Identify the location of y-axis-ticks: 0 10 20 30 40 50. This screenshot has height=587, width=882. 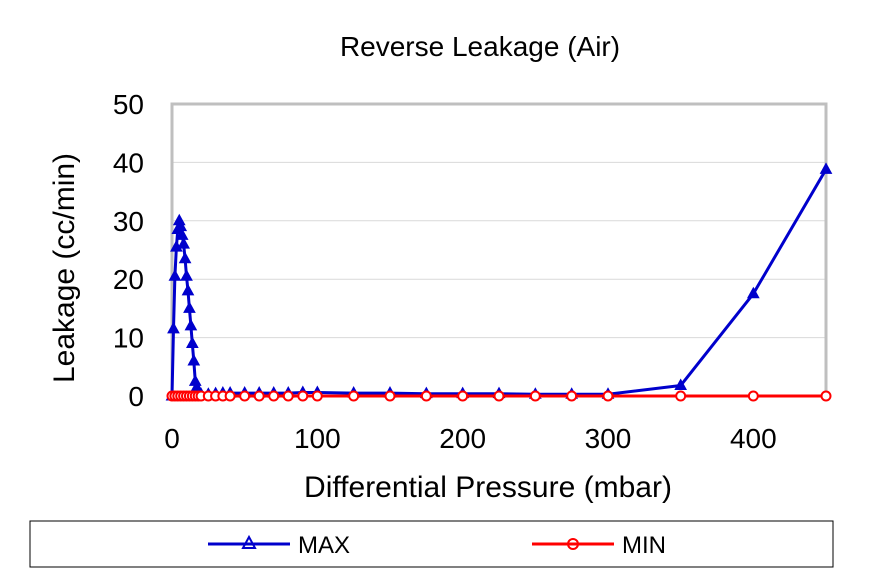
(128, 250).